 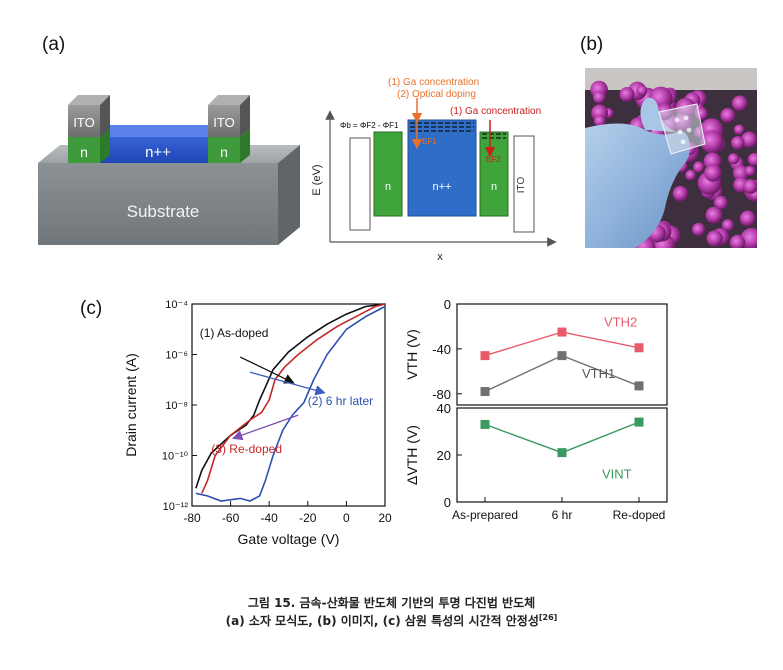 What do you see at coordinates (671, 79) in the screenshot?
I see `photo-top-wall` at bounding box center [671, 79].